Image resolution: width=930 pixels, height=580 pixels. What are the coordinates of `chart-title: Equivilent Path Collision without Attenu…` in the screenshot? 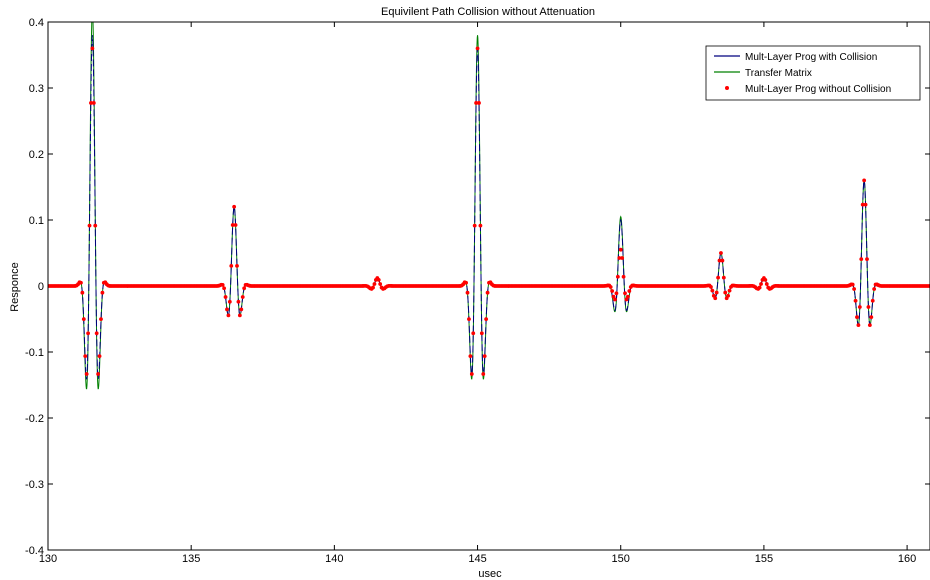 It's located at (488, 12).